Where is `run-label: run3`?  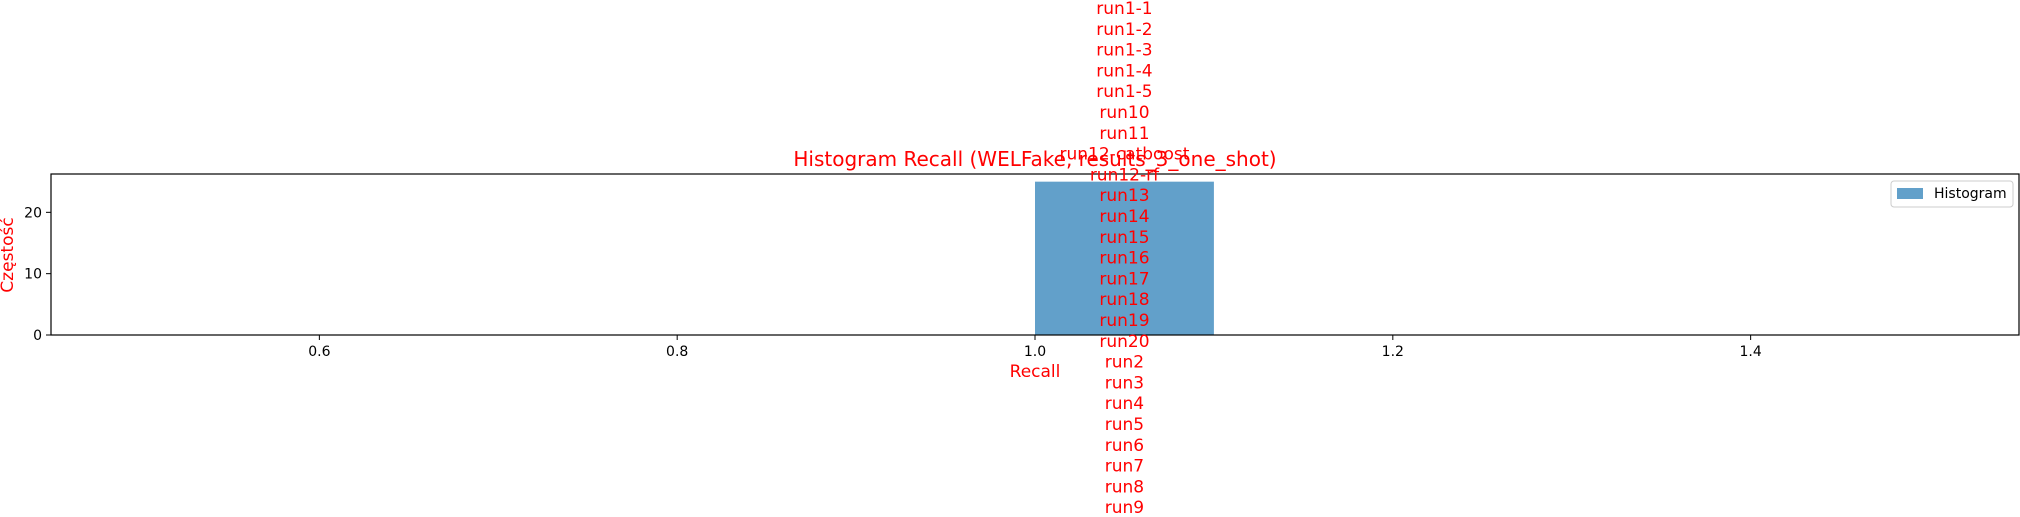
run-label: run3 is located at coordinates (1124, 383).